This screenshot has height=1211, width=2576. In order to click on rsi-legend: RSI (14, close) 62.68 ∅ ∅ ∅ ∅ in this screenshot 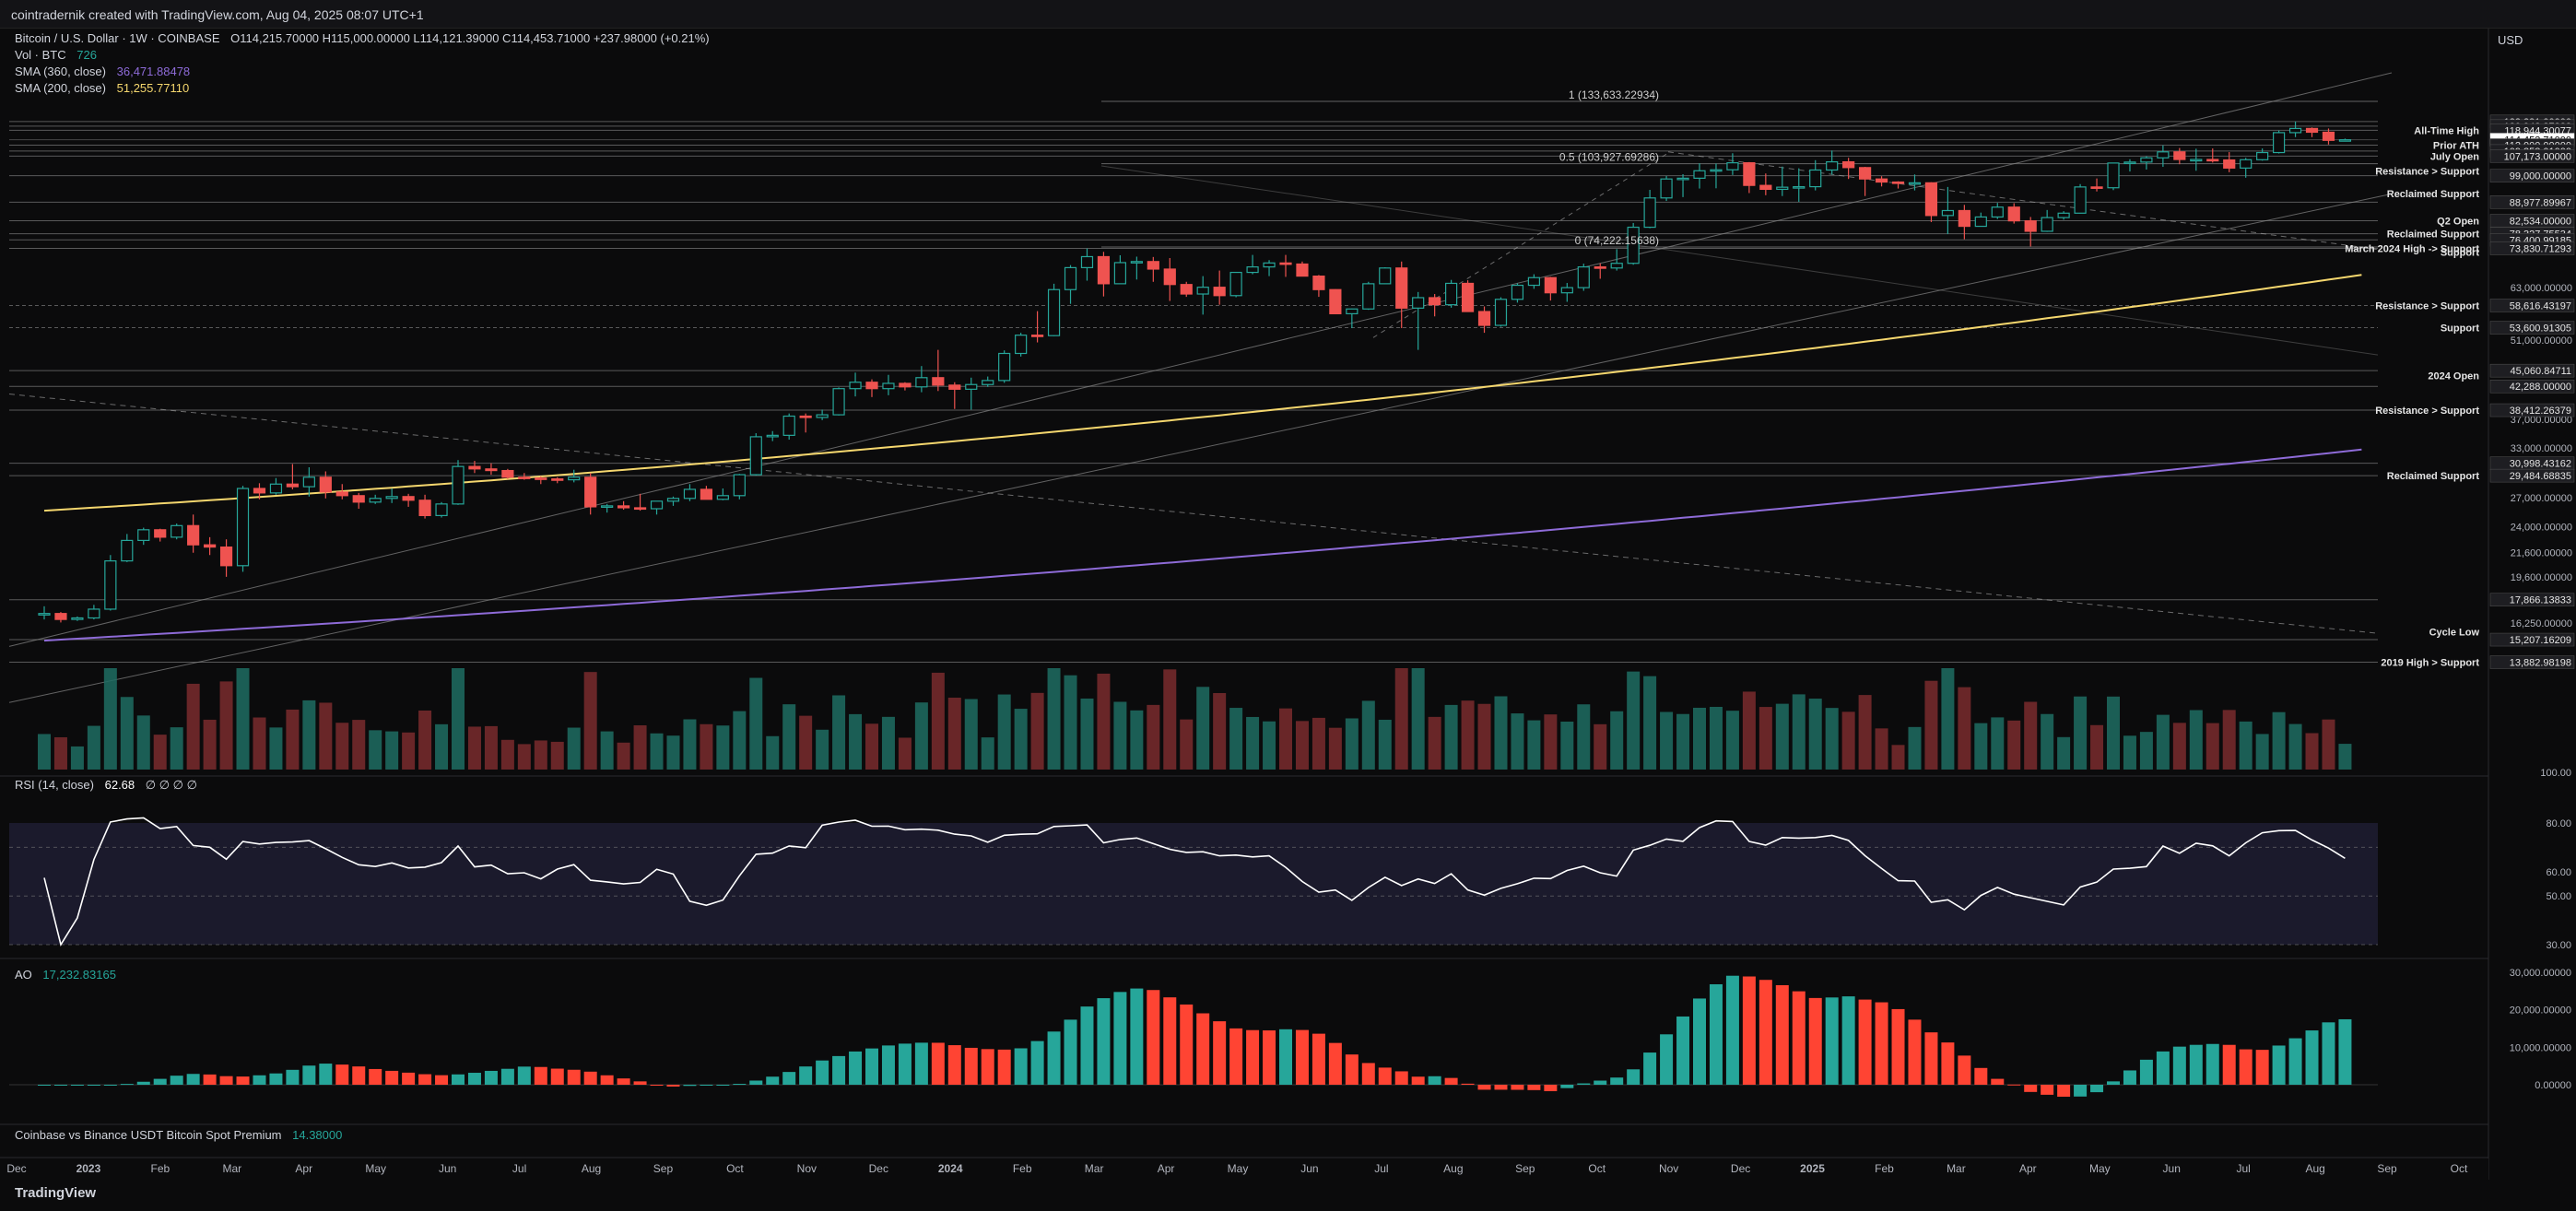, I will do `click(106, 786)`.